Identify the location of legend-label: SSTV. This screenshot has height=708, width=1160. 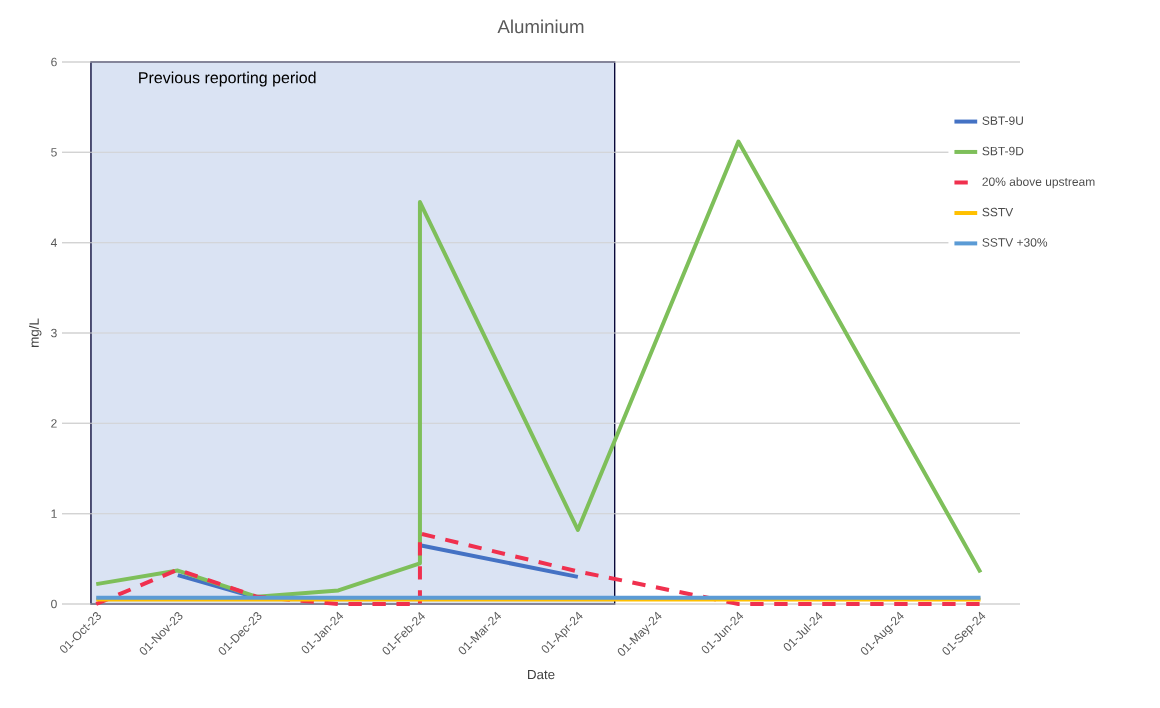
(998, 212).